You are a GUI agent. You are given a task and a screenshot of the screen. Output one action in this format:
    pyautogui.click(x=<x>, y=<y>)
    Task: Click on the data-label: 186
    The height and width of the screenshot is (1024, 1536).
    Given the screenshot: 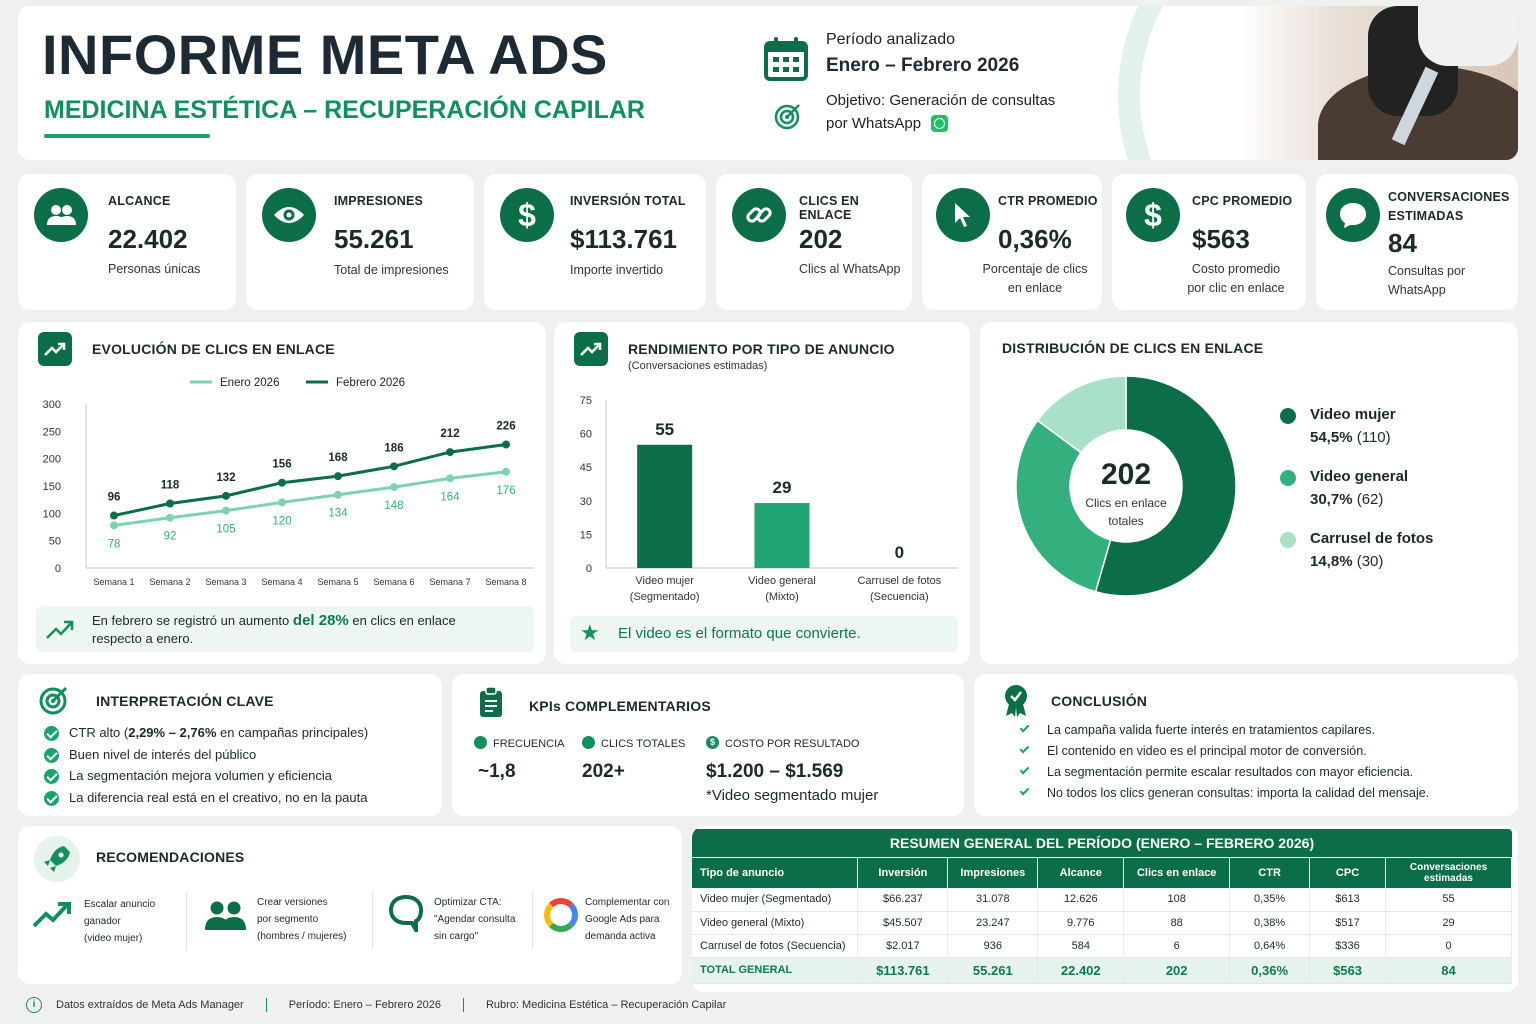 What is the action you would take?
    pyautogui.click(x=393, y=448)
    